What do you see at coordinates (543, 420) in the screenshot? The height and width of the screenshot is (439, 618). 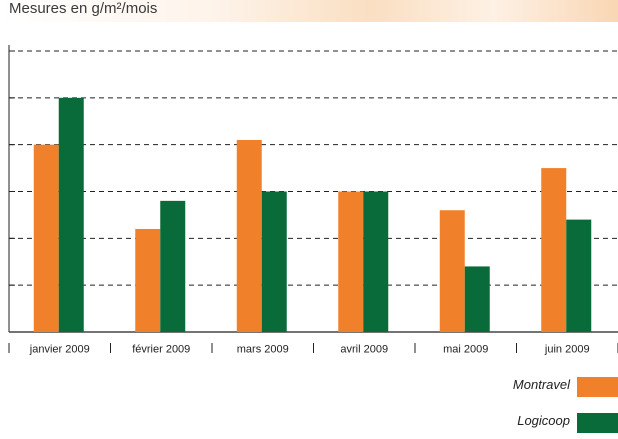 I see `legend-label: Logicoop` at bounding box center [543, 420].